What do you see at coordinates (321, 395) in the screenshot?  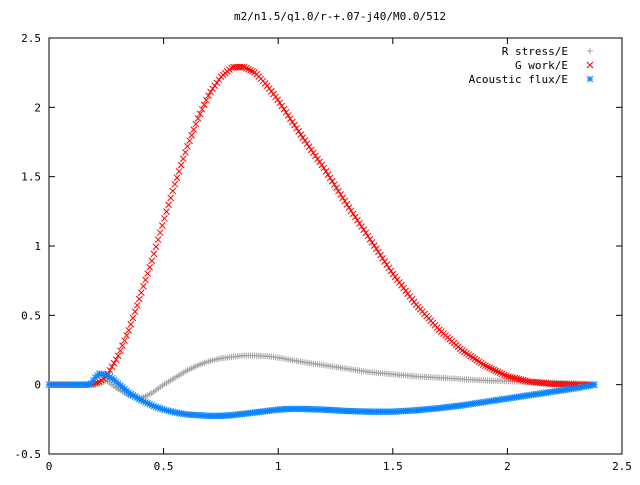 I see `series-acoustic-flux-e` at bounding box center [321, 395].